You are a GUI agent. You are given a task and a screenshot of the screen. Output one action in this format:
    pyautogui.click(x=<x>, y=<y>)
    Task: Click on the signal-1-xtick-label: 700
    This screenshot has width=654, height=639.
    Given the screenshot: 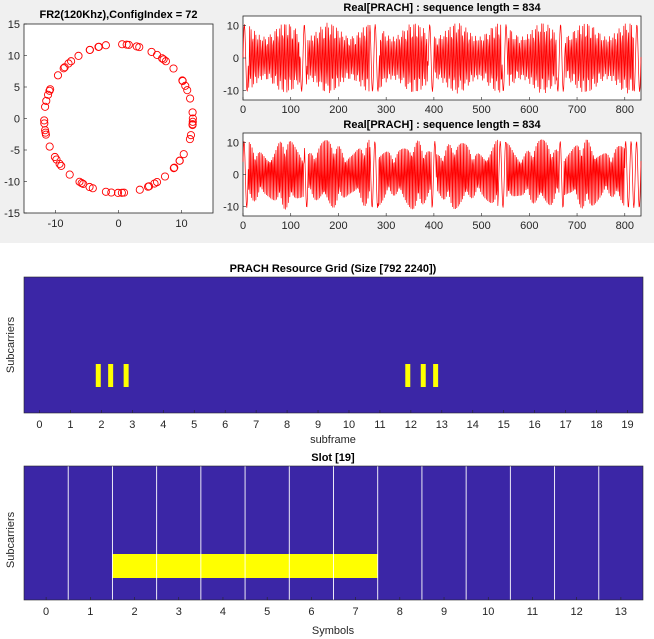 What is the action you would take?
    pyautogui.click(x=577, y=110)
    